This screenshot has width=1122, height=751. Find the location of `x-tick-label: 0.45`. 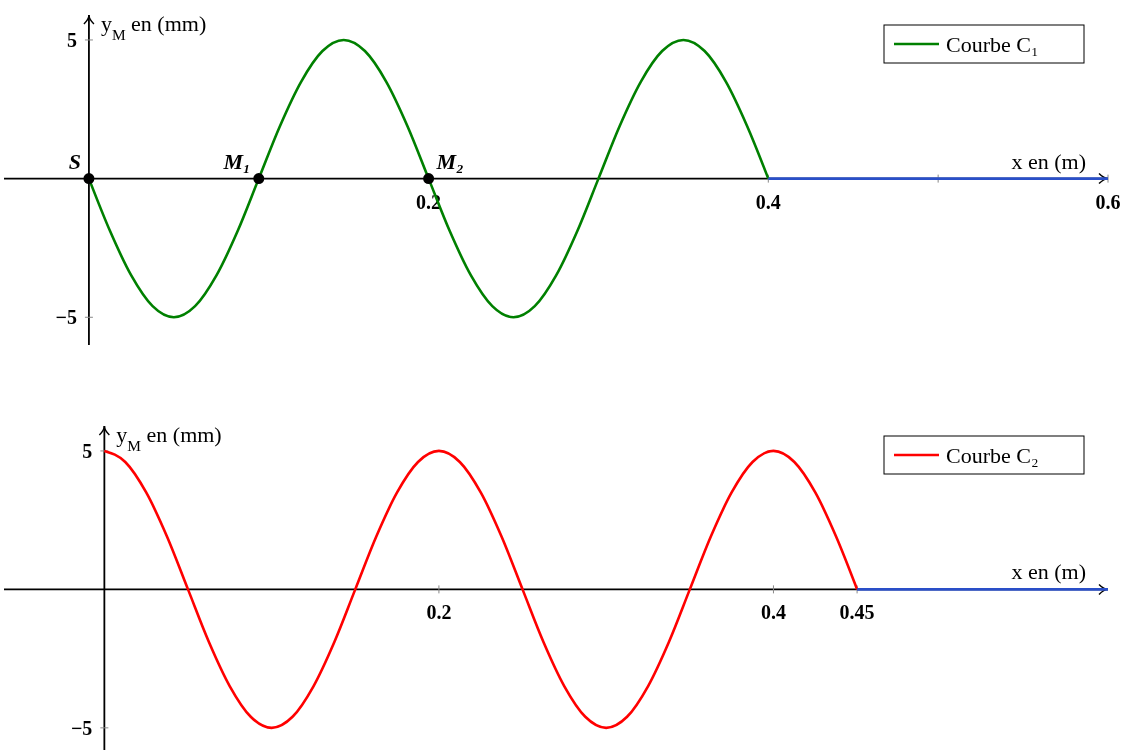

x-tick-label: 0.45 is located at coordinates (857, 612).